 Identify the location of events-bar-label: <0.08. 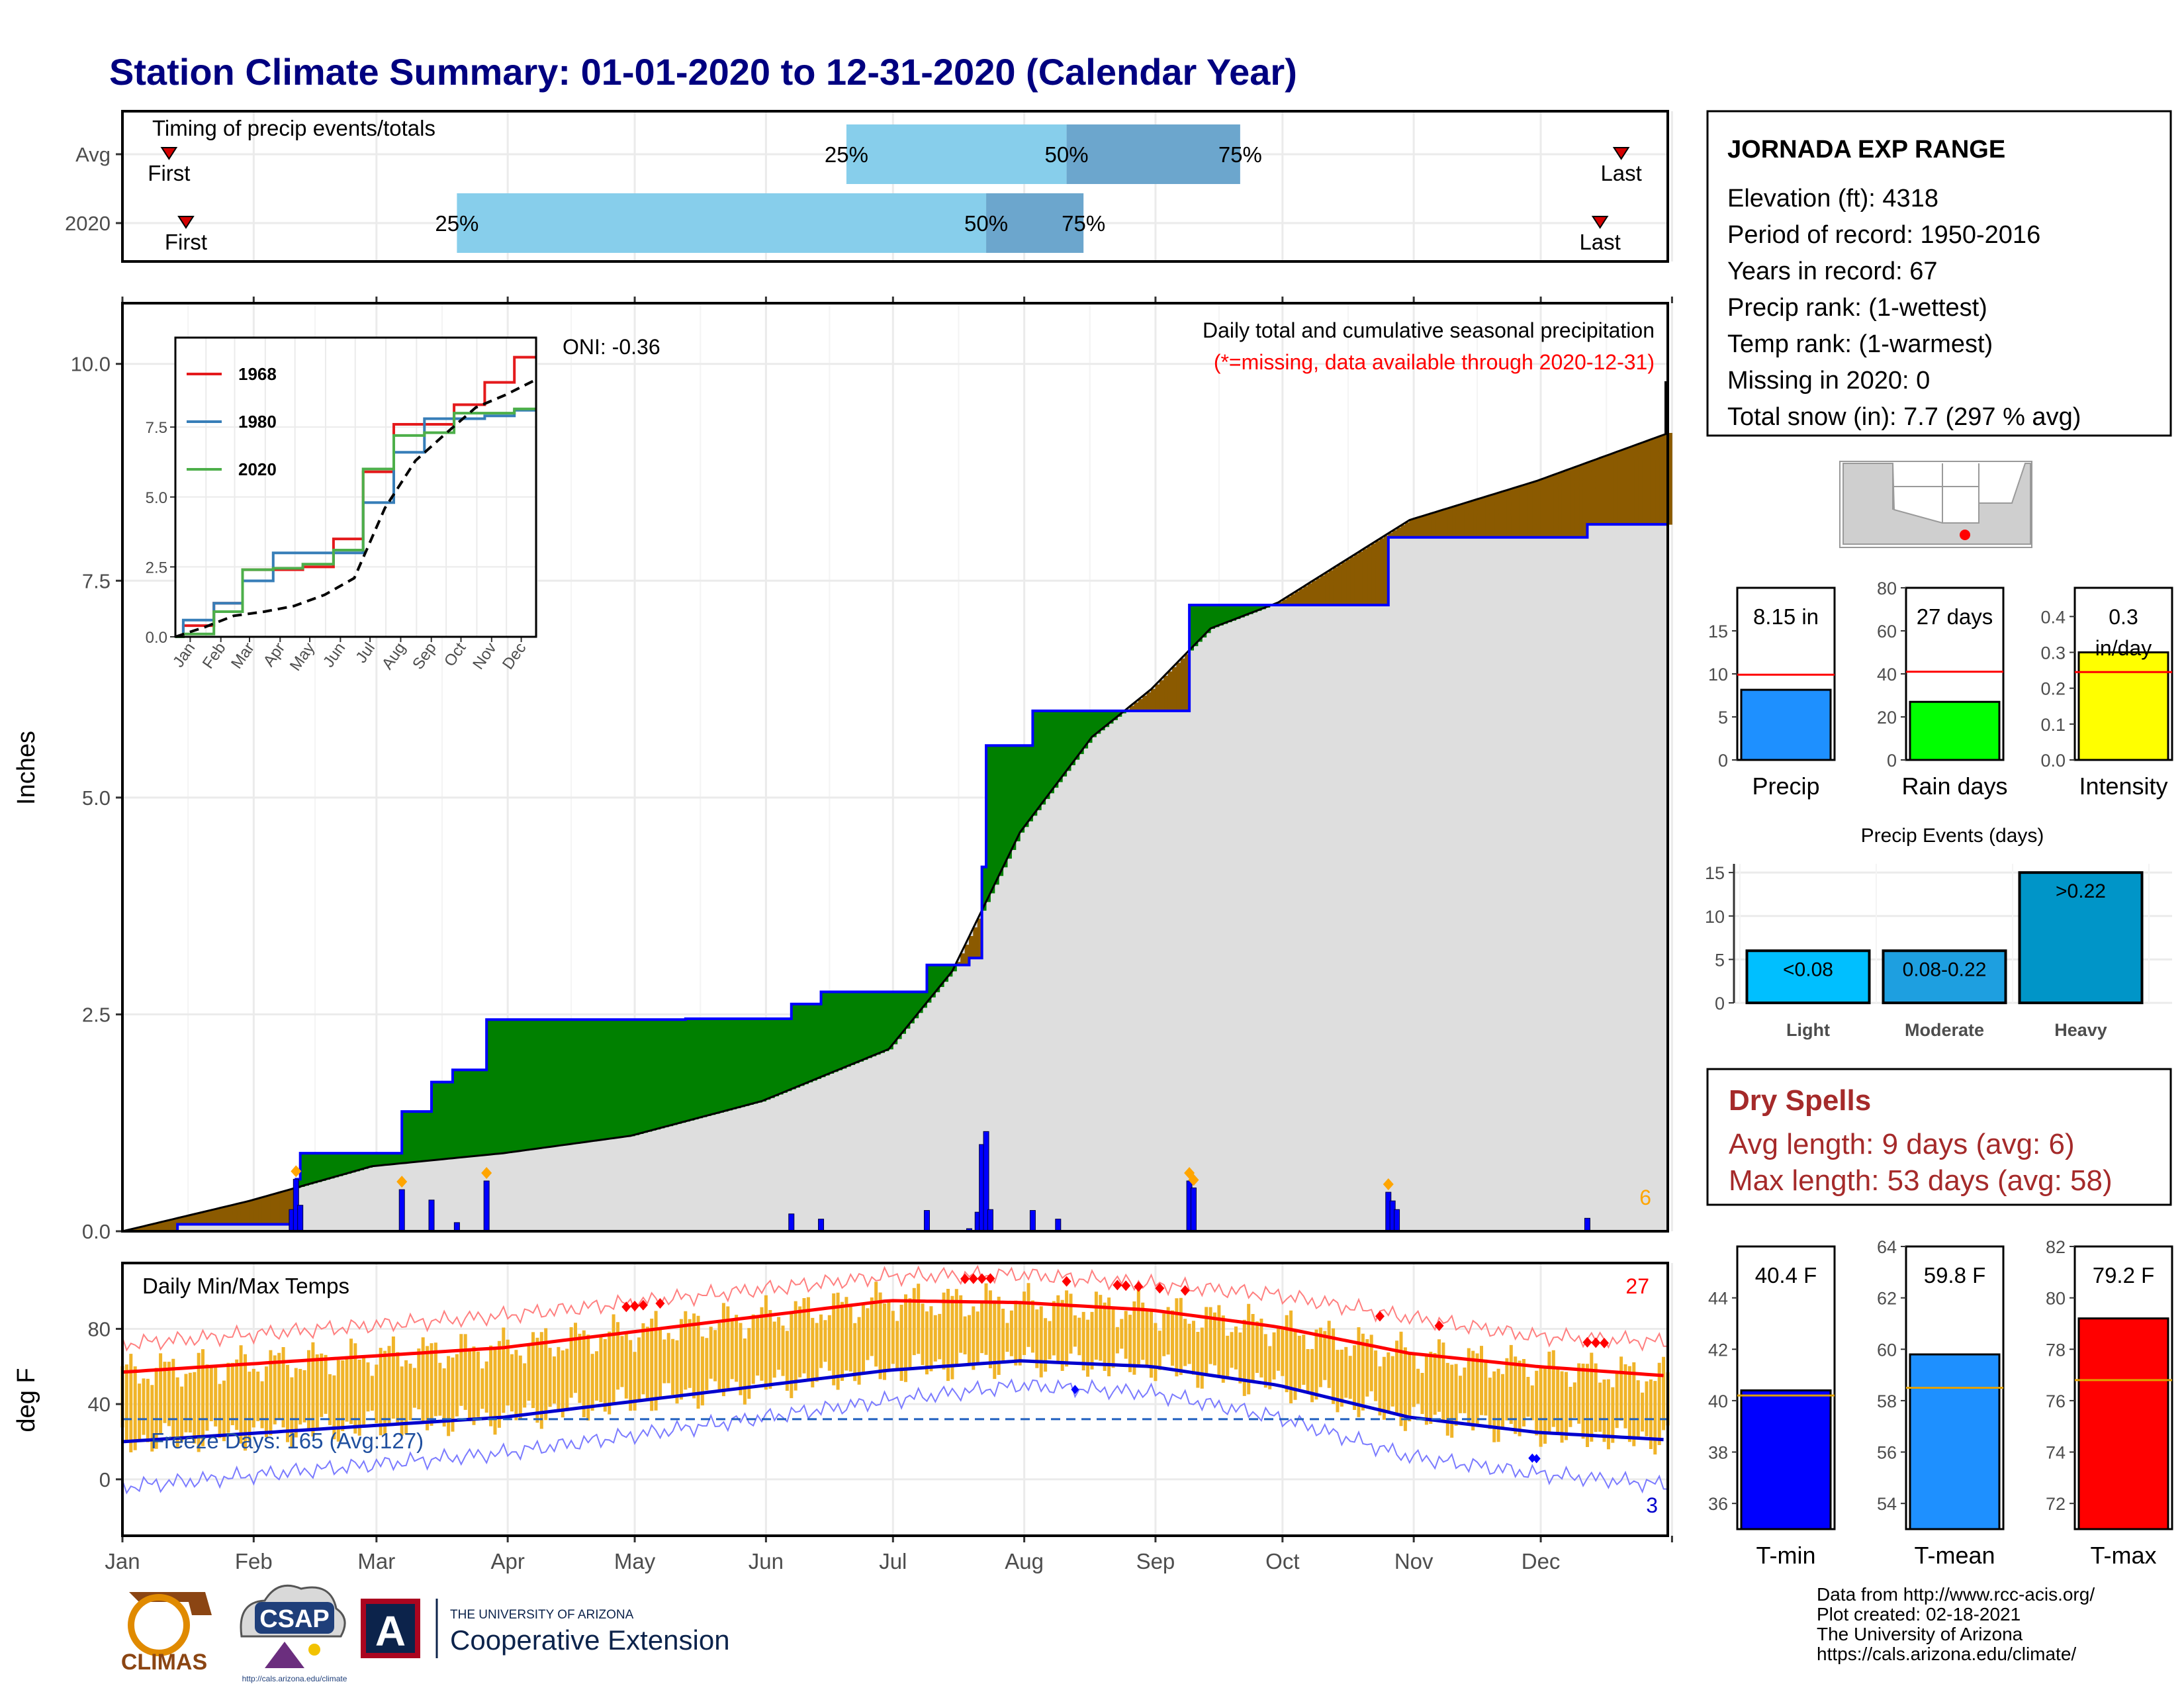
(1808, 969).